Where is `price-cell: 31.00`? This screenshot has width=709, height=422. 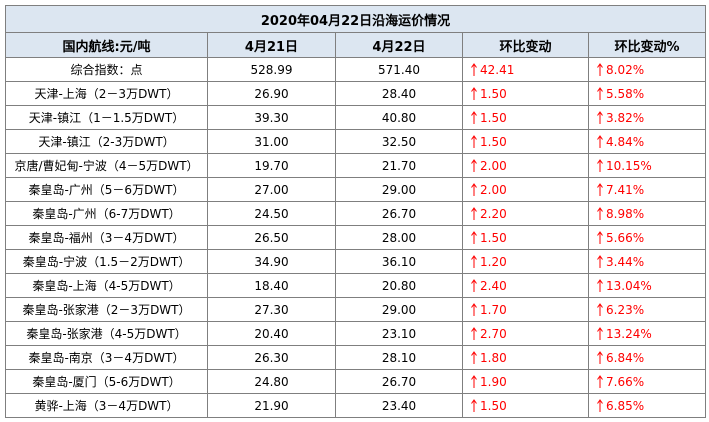 price-cell: 31.00 is located at coordinates (271, 141).